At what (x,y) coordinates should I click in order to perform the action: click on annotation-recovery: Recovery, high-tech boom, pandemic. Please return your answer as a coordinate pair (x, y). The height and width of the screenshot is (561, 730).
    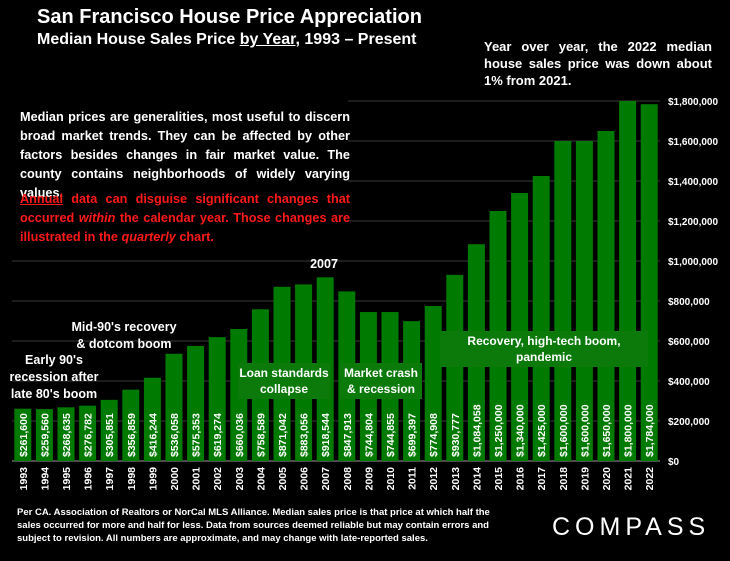
    Looking at the image, I should click on (544, 349).